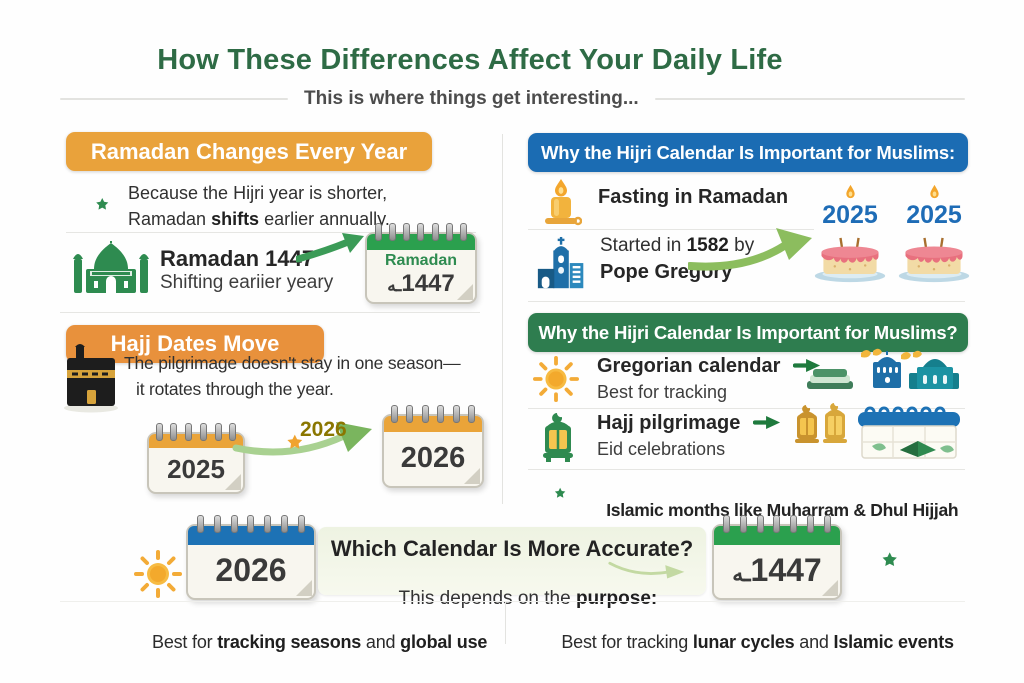 The width and height of the screenshot is (1024, 683). Describe the element at coordinates (662, 392) in the screenshot. I see `gregorian-row-subtitle: Best for tracking` at that location.